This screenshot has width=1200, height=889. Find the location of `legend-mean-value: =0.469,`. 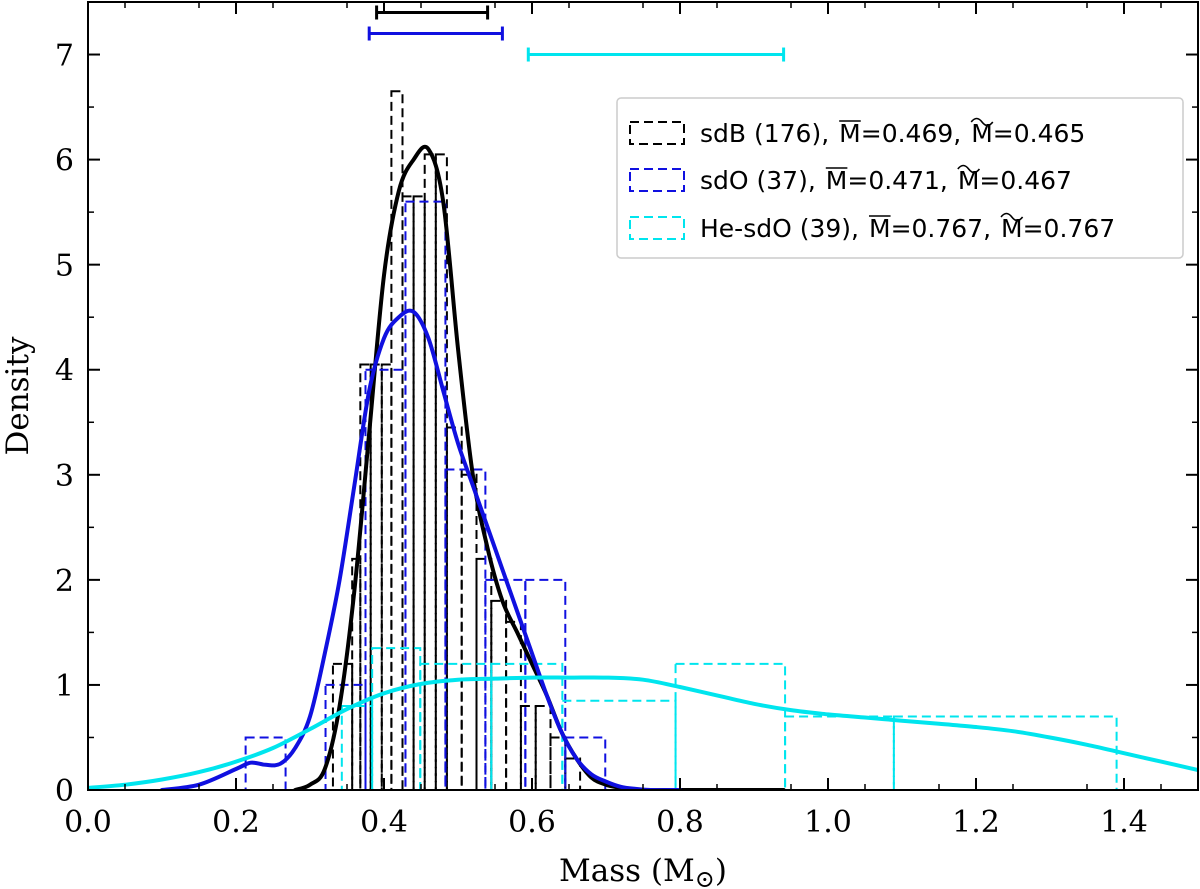

legend-mean-value: =0.469, is located at coordinates (911, 133).